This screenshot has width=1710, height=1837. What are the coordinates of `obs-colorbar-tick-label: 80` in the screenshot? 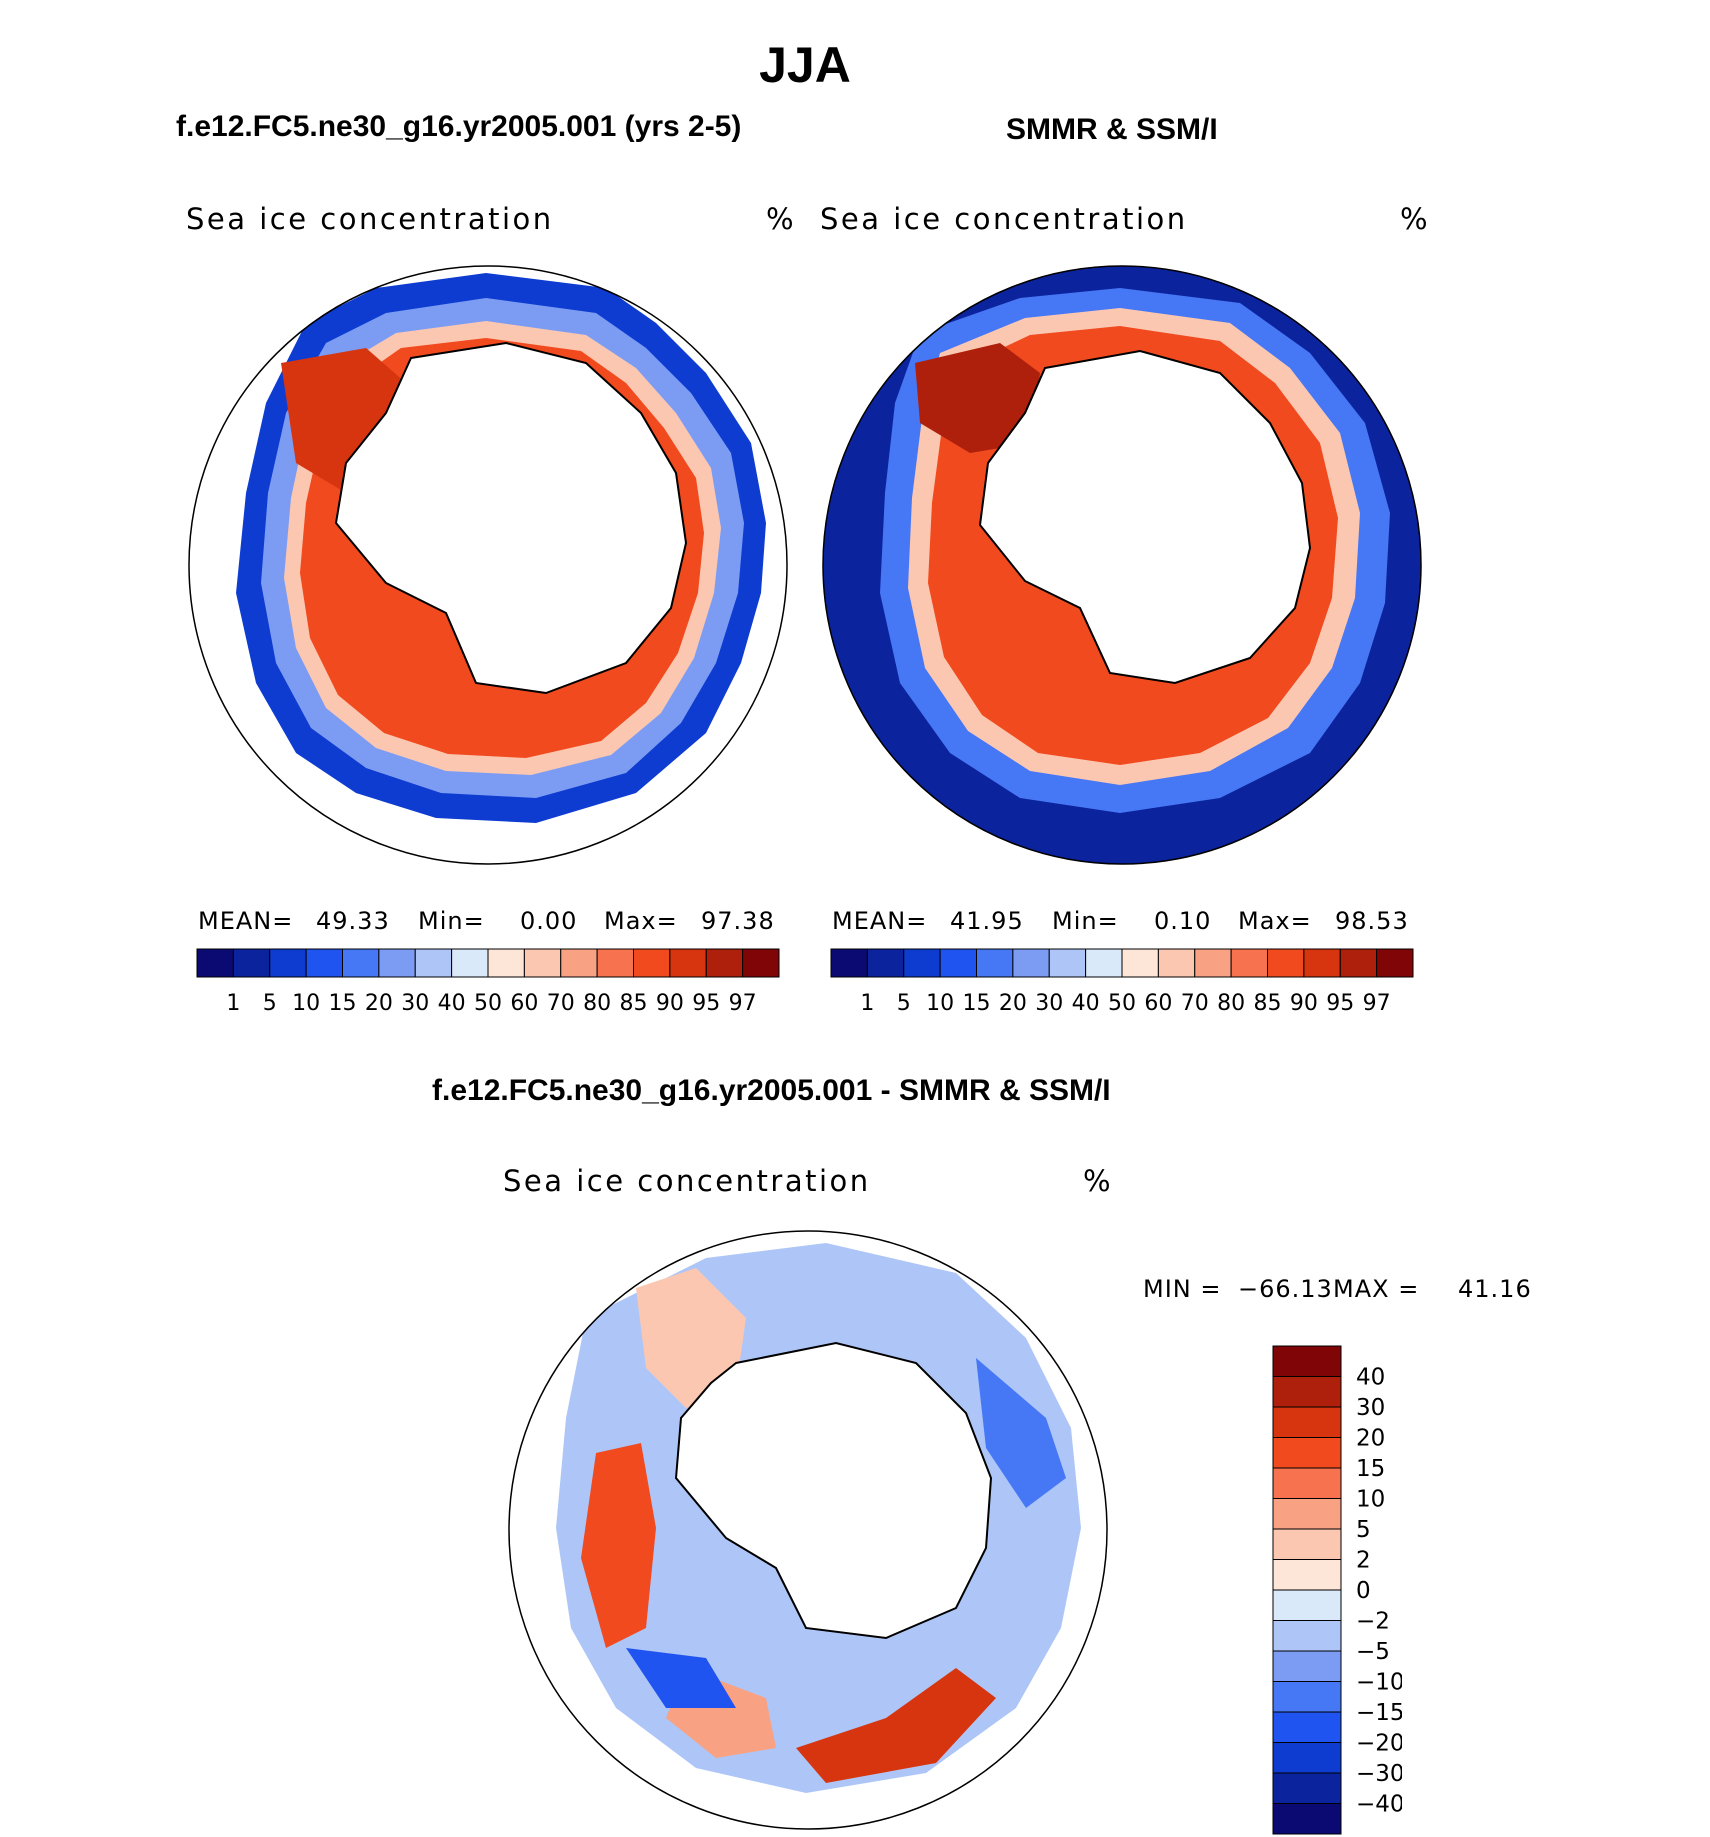 It's located at (1231, 1003).